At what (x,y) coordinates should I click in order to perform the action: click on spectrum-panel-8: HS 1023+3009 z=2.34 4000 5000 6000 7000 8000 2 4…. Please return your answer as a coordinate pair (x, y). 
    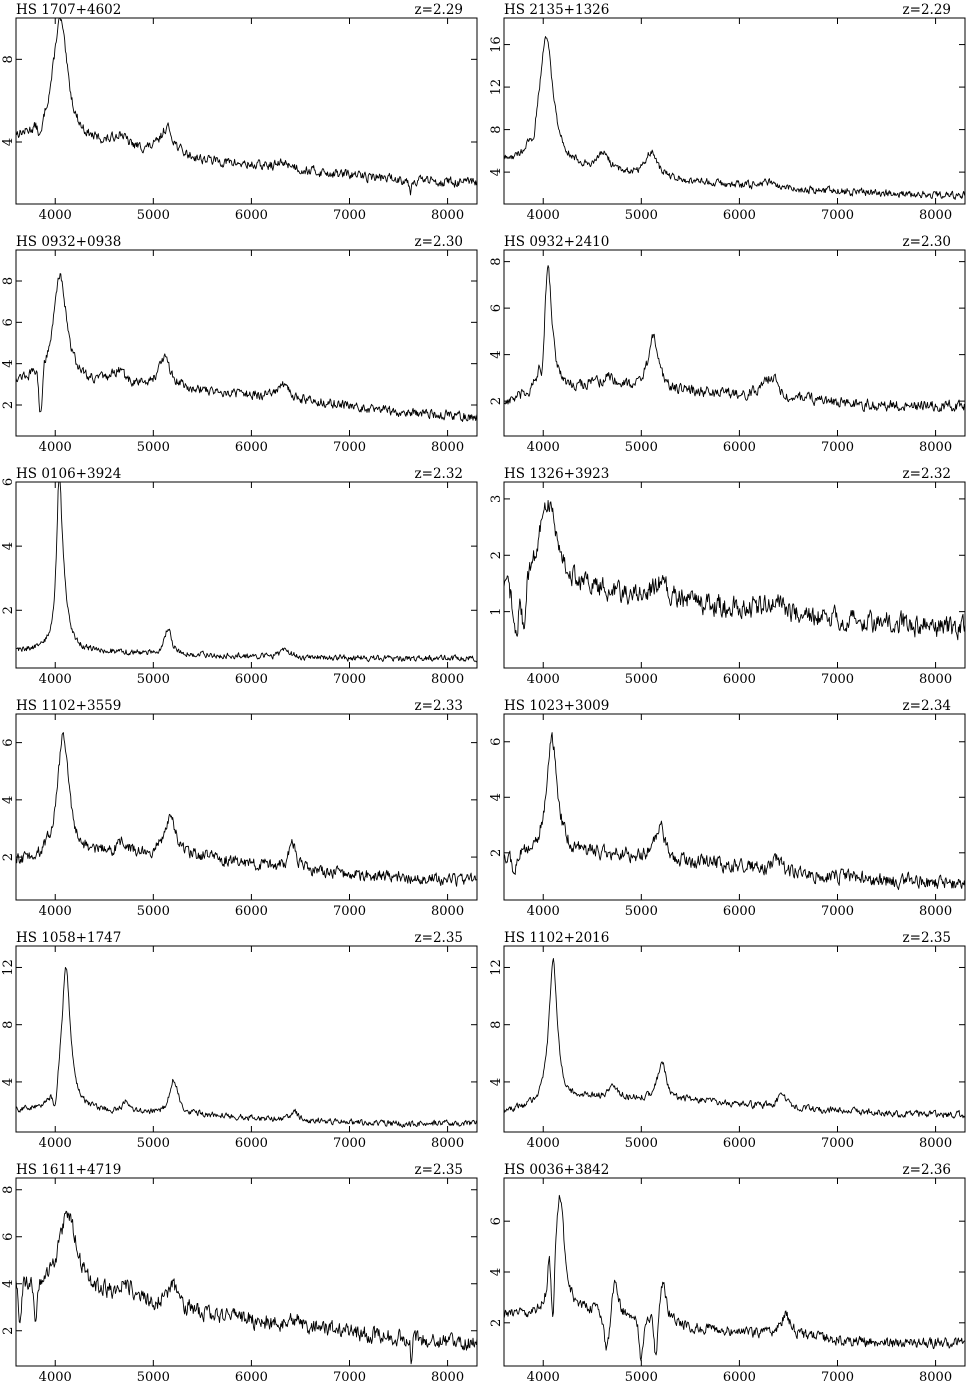
    Looking at the image, I should click on (727, 808).